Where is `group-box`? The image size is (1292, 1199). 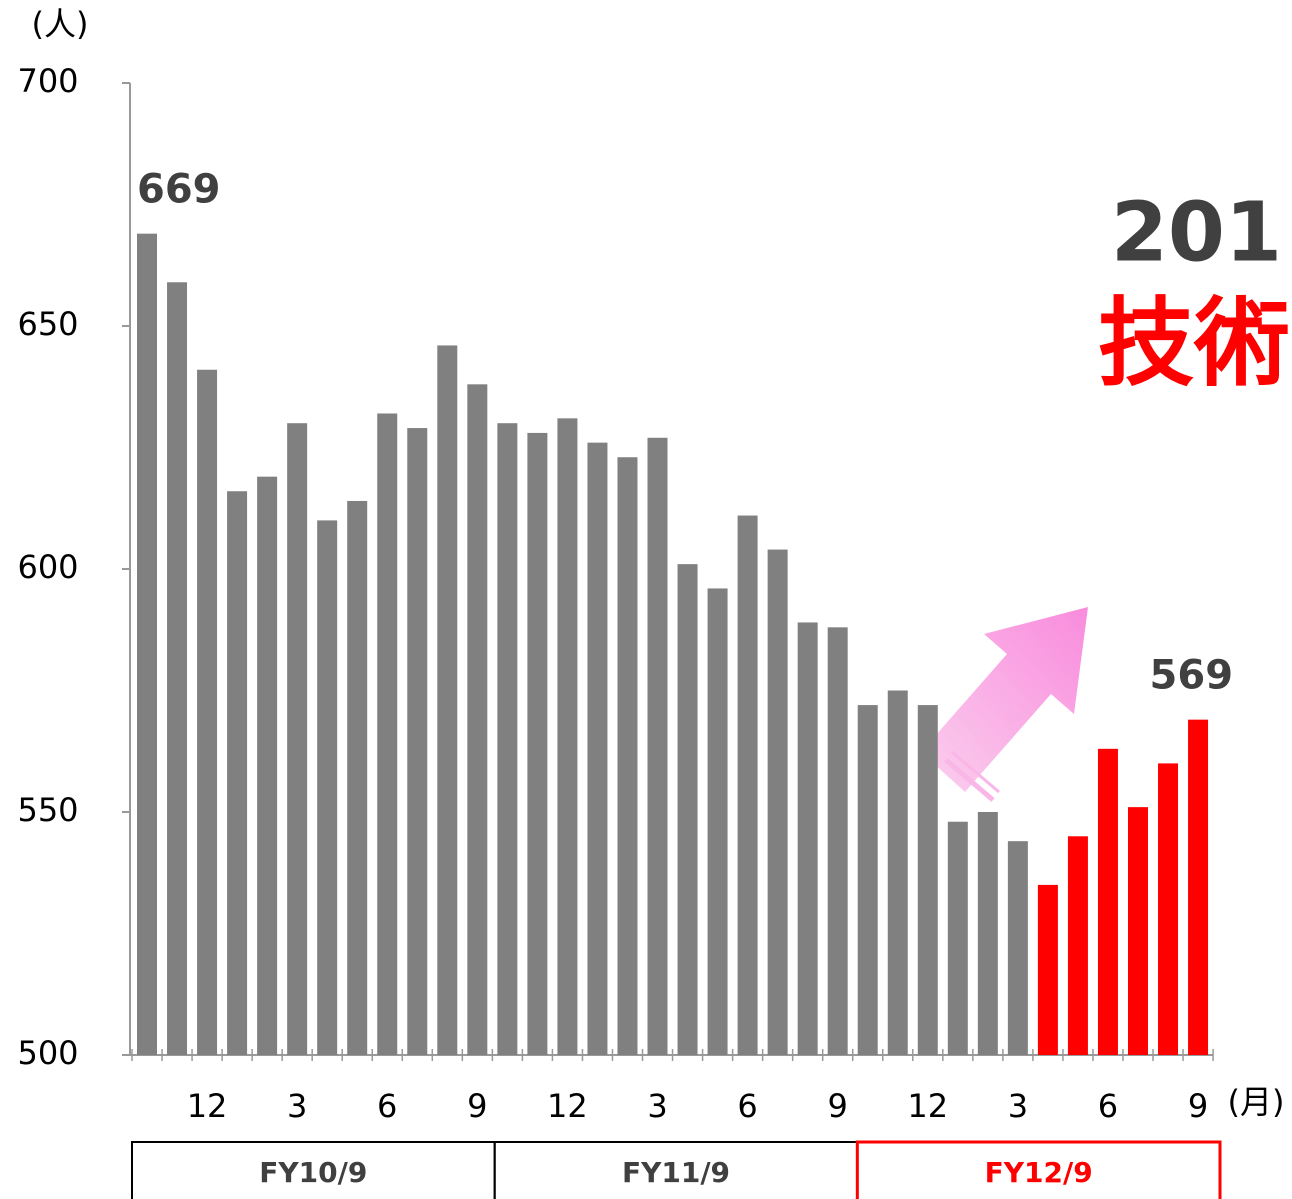
group-box is located at coordinates (1038, 1169).